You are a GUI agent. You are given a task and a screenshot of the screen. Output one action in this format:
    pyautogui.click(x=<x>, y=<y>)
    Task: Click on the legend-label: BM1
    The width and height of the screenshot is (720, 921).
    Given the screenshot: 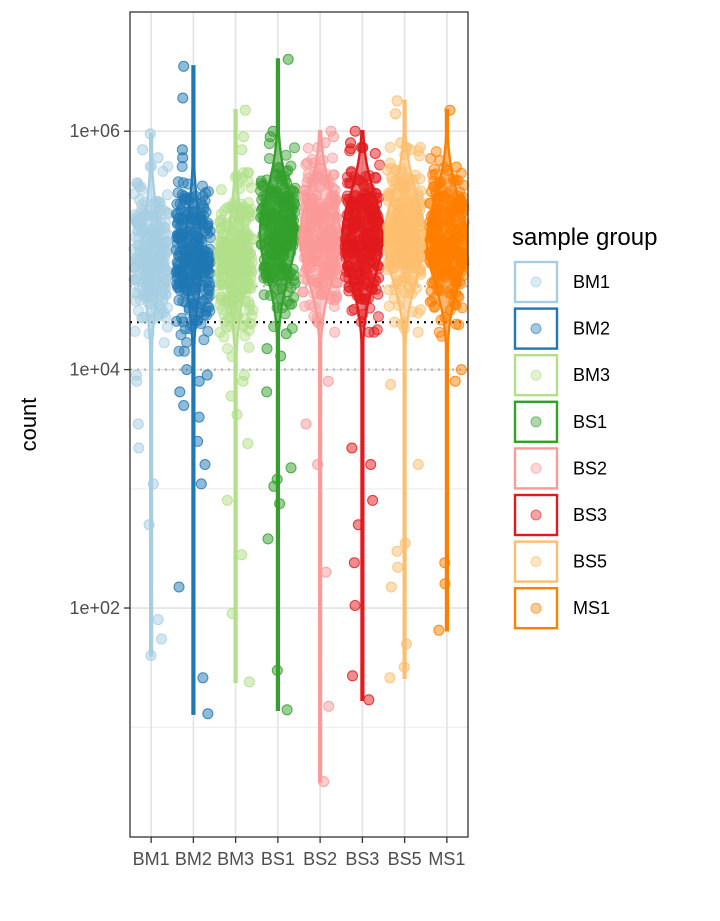 What is the action you would take?
    pyautogui.click(x=591, y=282)
    